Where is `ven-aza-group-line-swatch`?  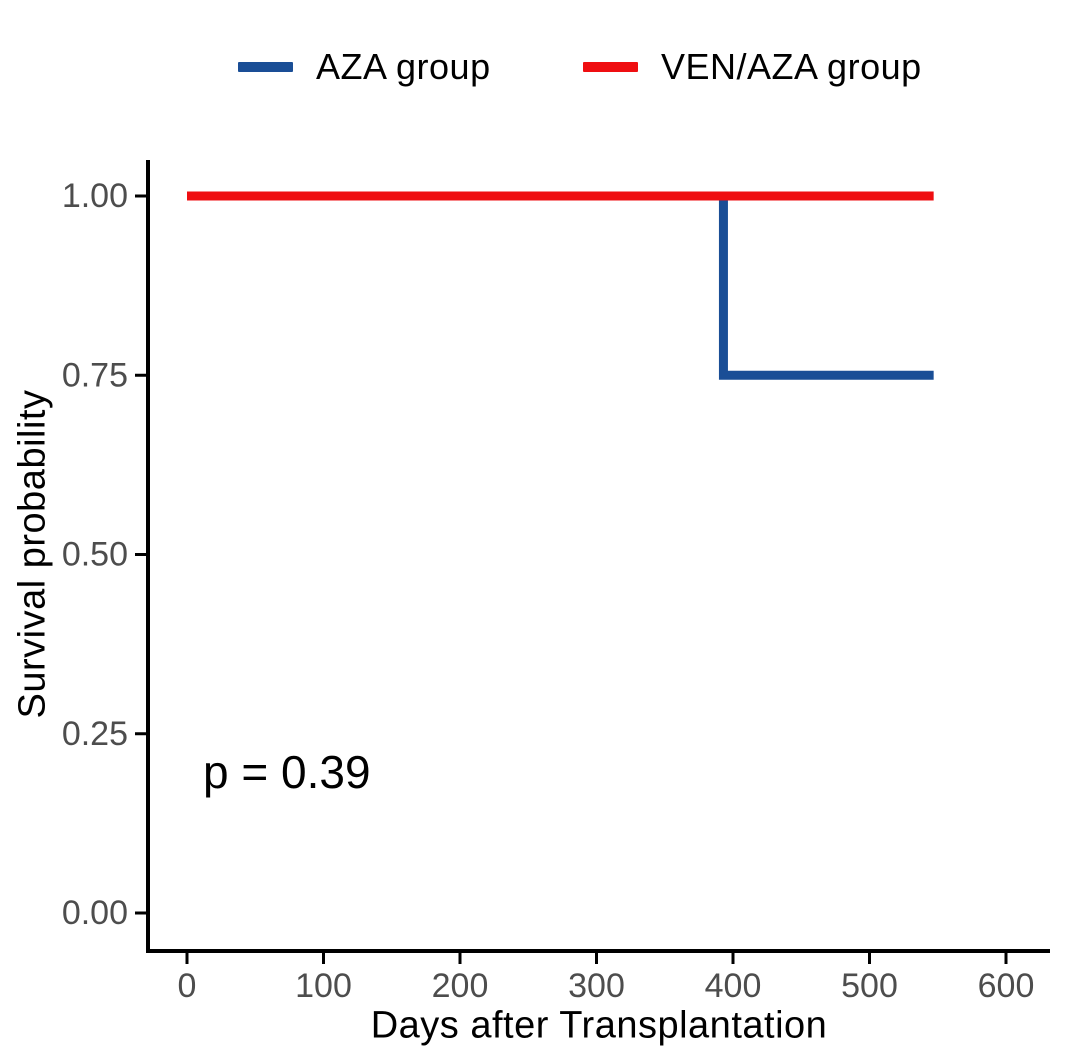
ven-aza-group-line-swatch is located at coordinates (610, 67).